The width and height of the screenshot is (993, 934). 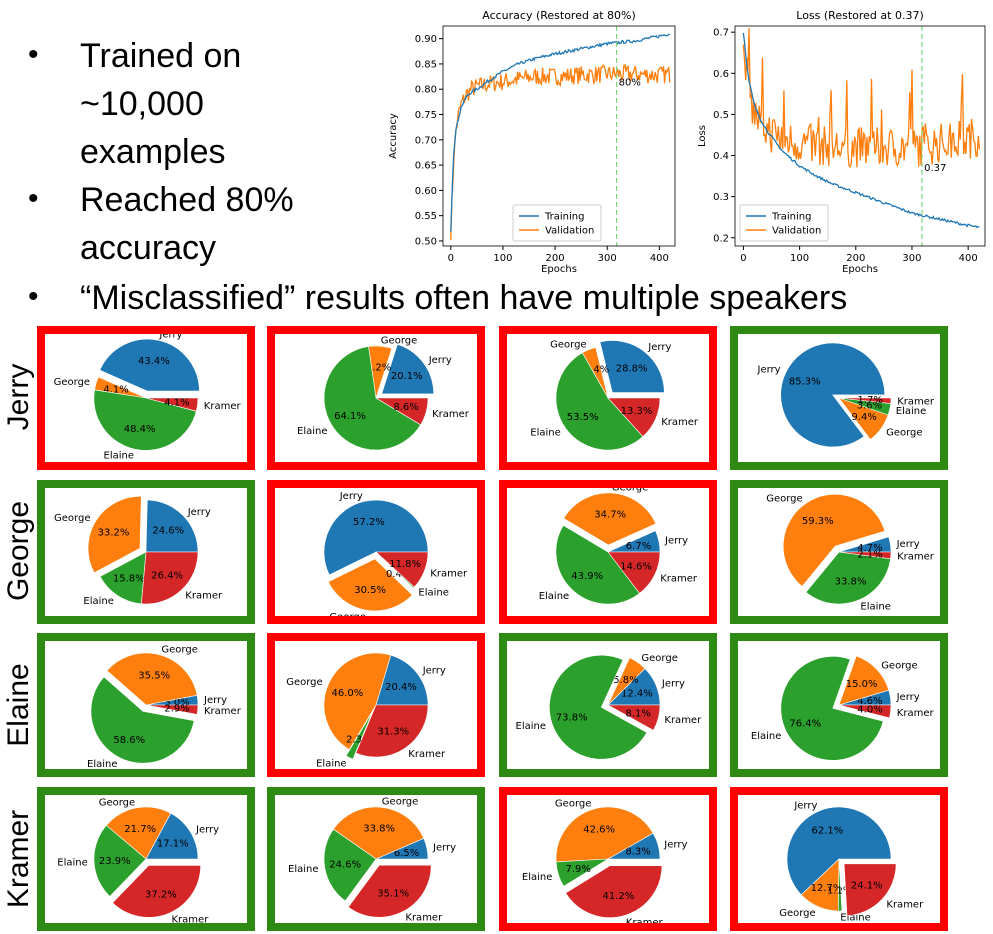 I want to click on bullet-line: ~10,000, so click(x=142, y=104).